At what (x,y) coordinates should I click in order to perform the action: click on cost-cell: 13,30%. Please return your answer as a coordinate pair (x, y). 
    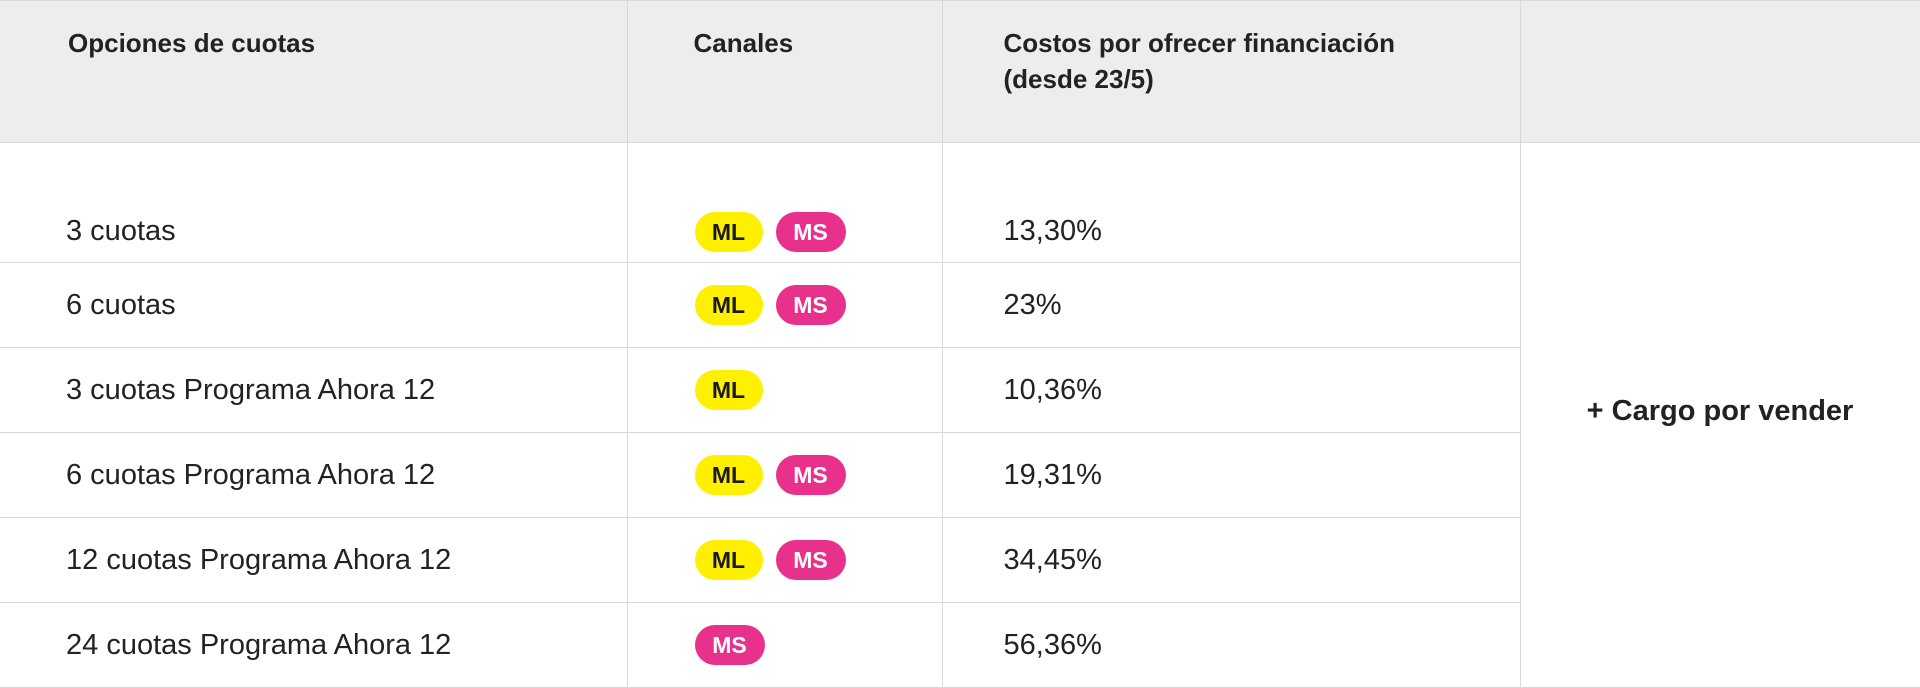
    Looking at the image, I should click on (1231, 202).